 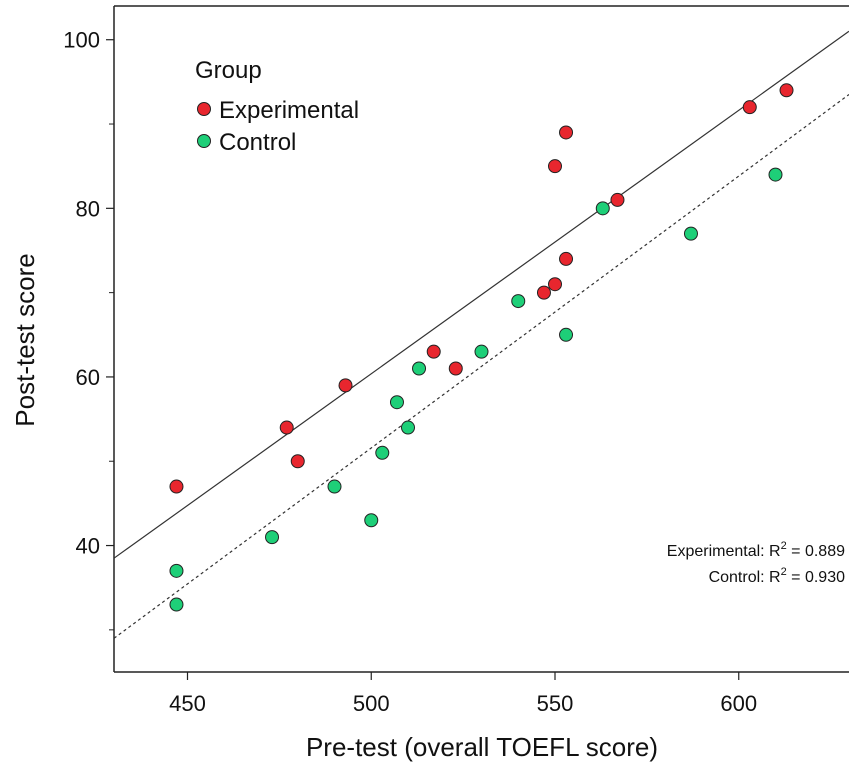 I want to click on x-axis-ticks: 450 500 550 600, so click(x=463, y=694).